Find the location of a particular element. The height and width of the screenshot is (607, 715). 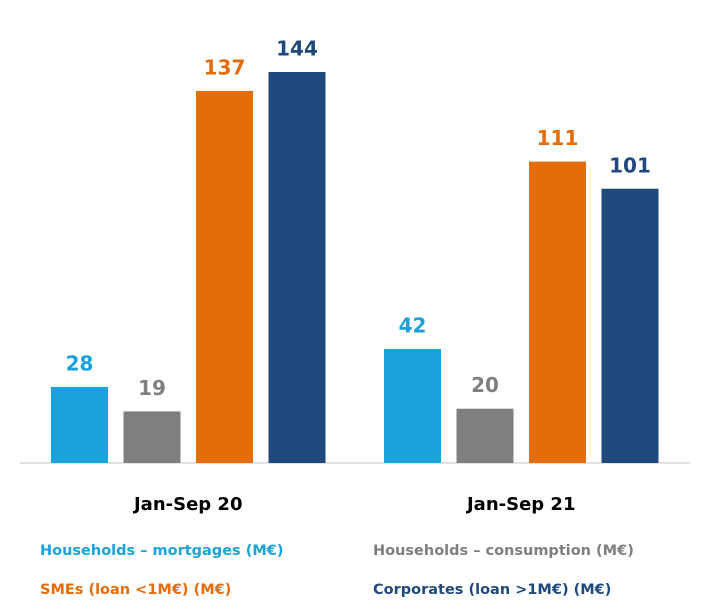

x-tick-label: Jan-Sep 20 is located at coordinates (187, 504).